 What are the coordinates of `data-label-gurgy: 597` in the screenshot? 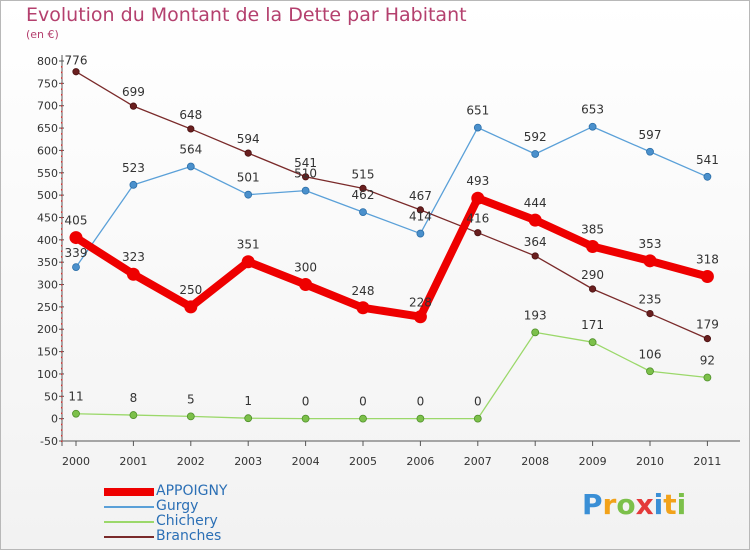 It's located at (650, 135).